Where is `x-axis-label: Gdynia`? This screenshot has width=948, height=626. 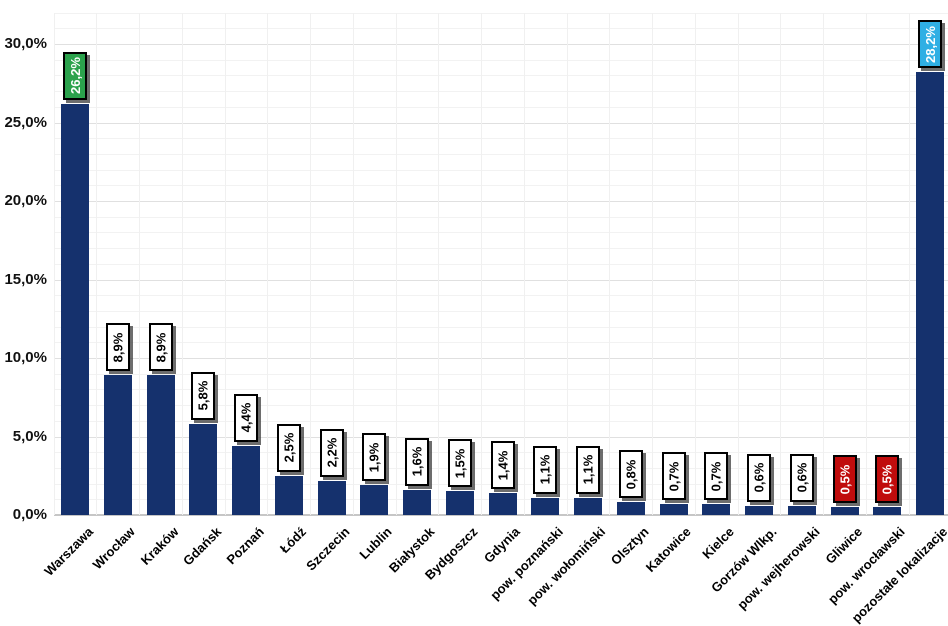 x-axis-label: Gdynia is located at coordinates (502, 545).